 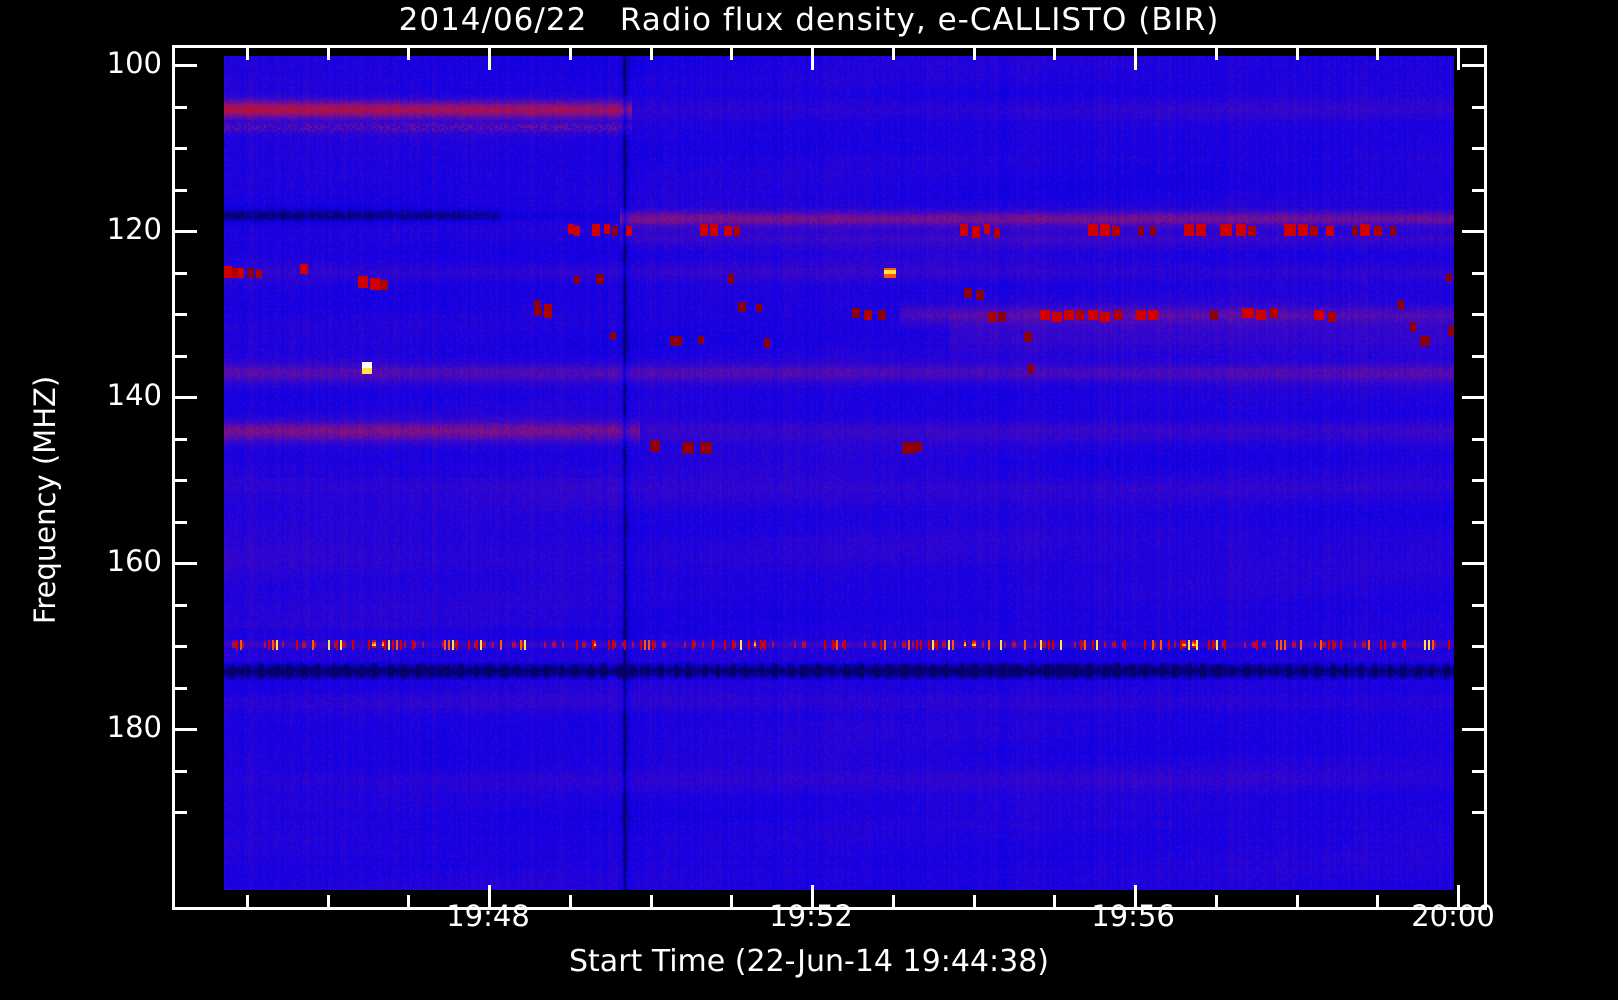 I want to click on x-tick-label-1: 19:52, so click(x=811, y=916).